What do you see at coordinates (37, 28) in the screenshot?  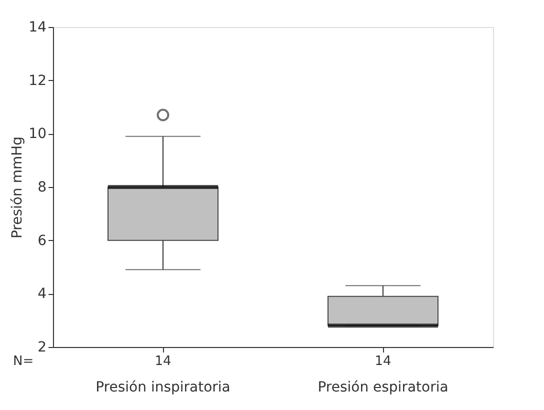 I see `y-tick-label: 14` at bounding box center [37, 28].